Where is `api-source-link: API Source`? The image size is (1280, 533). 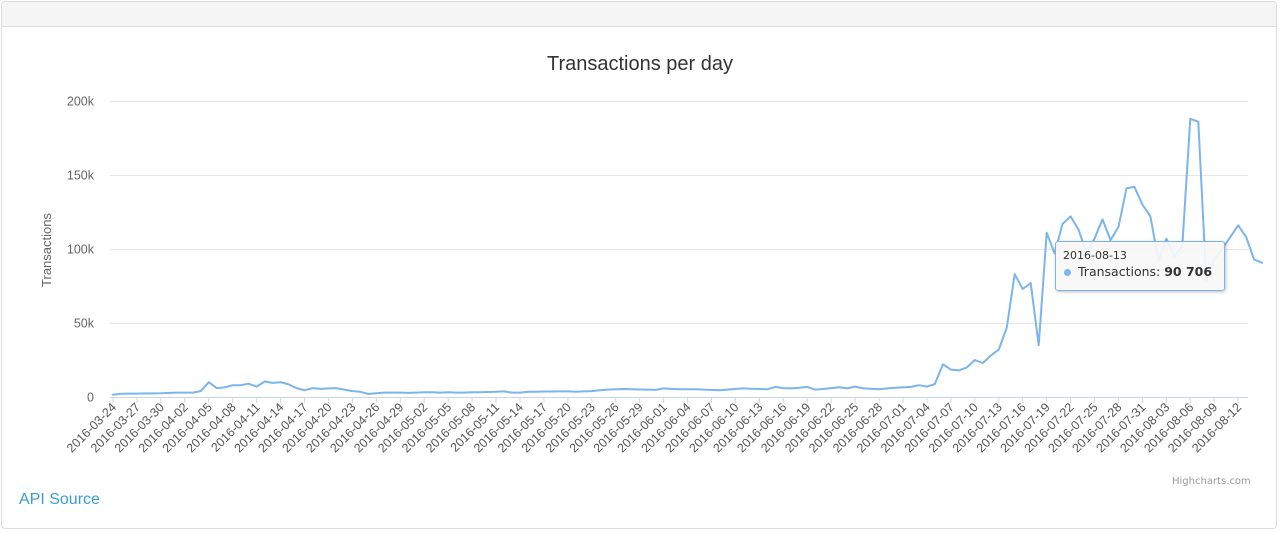
api-source-link: API Source is located at coordinates (59, 499).